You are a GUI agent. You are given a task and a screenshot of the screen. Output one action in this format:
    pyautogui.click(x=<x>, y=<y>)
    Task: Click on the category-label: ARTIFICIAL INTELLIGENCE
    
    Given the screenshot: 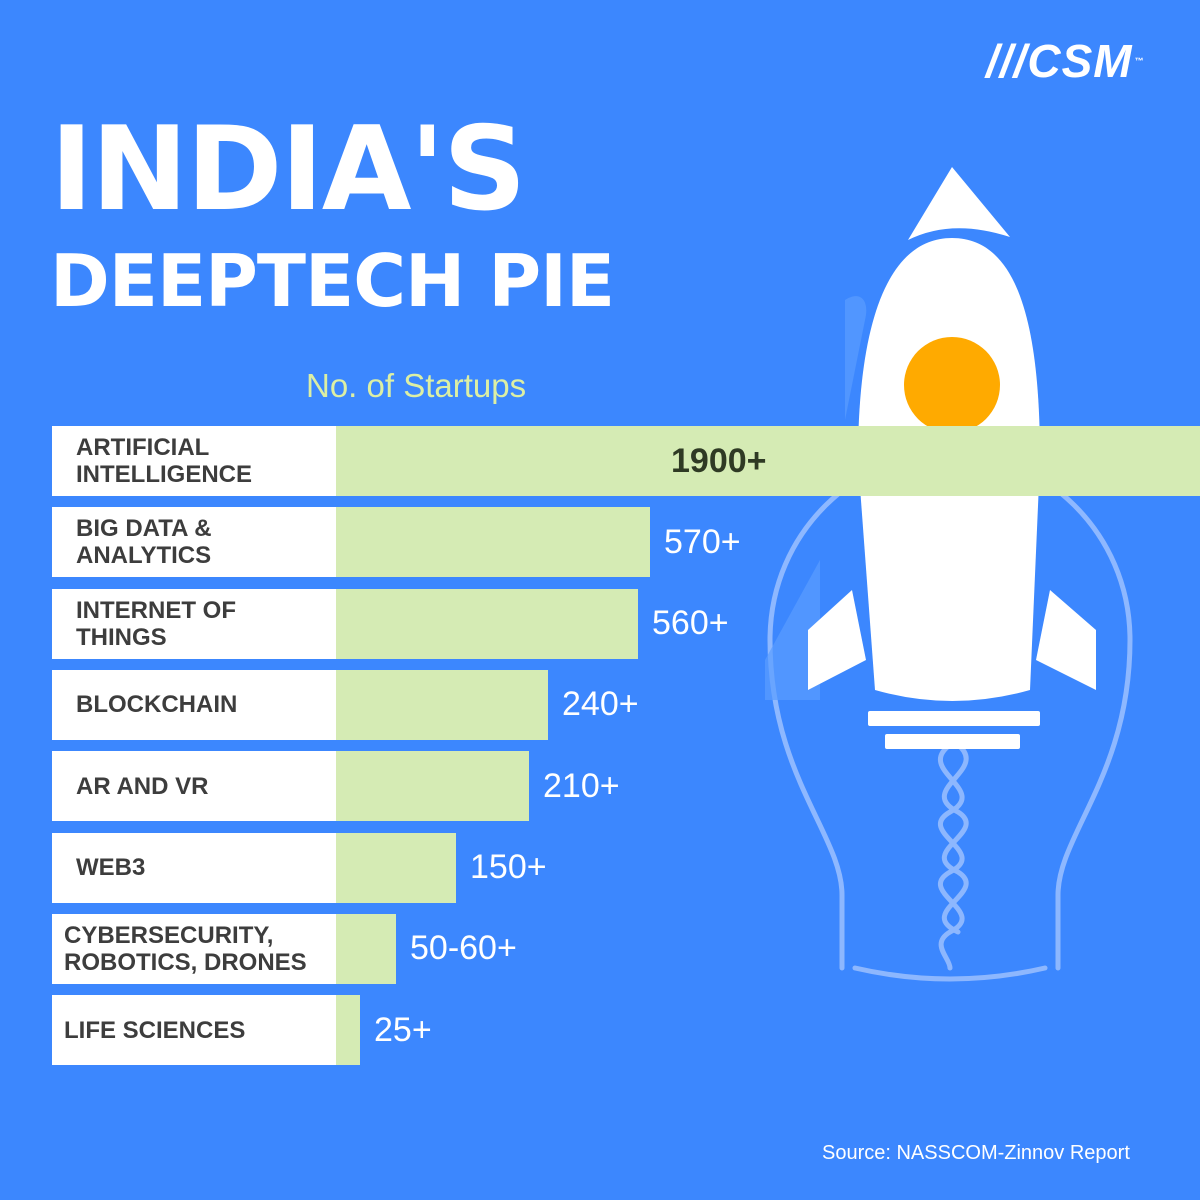 What is the action you would take?
    pyautogui.click(x=164, y=461)
    